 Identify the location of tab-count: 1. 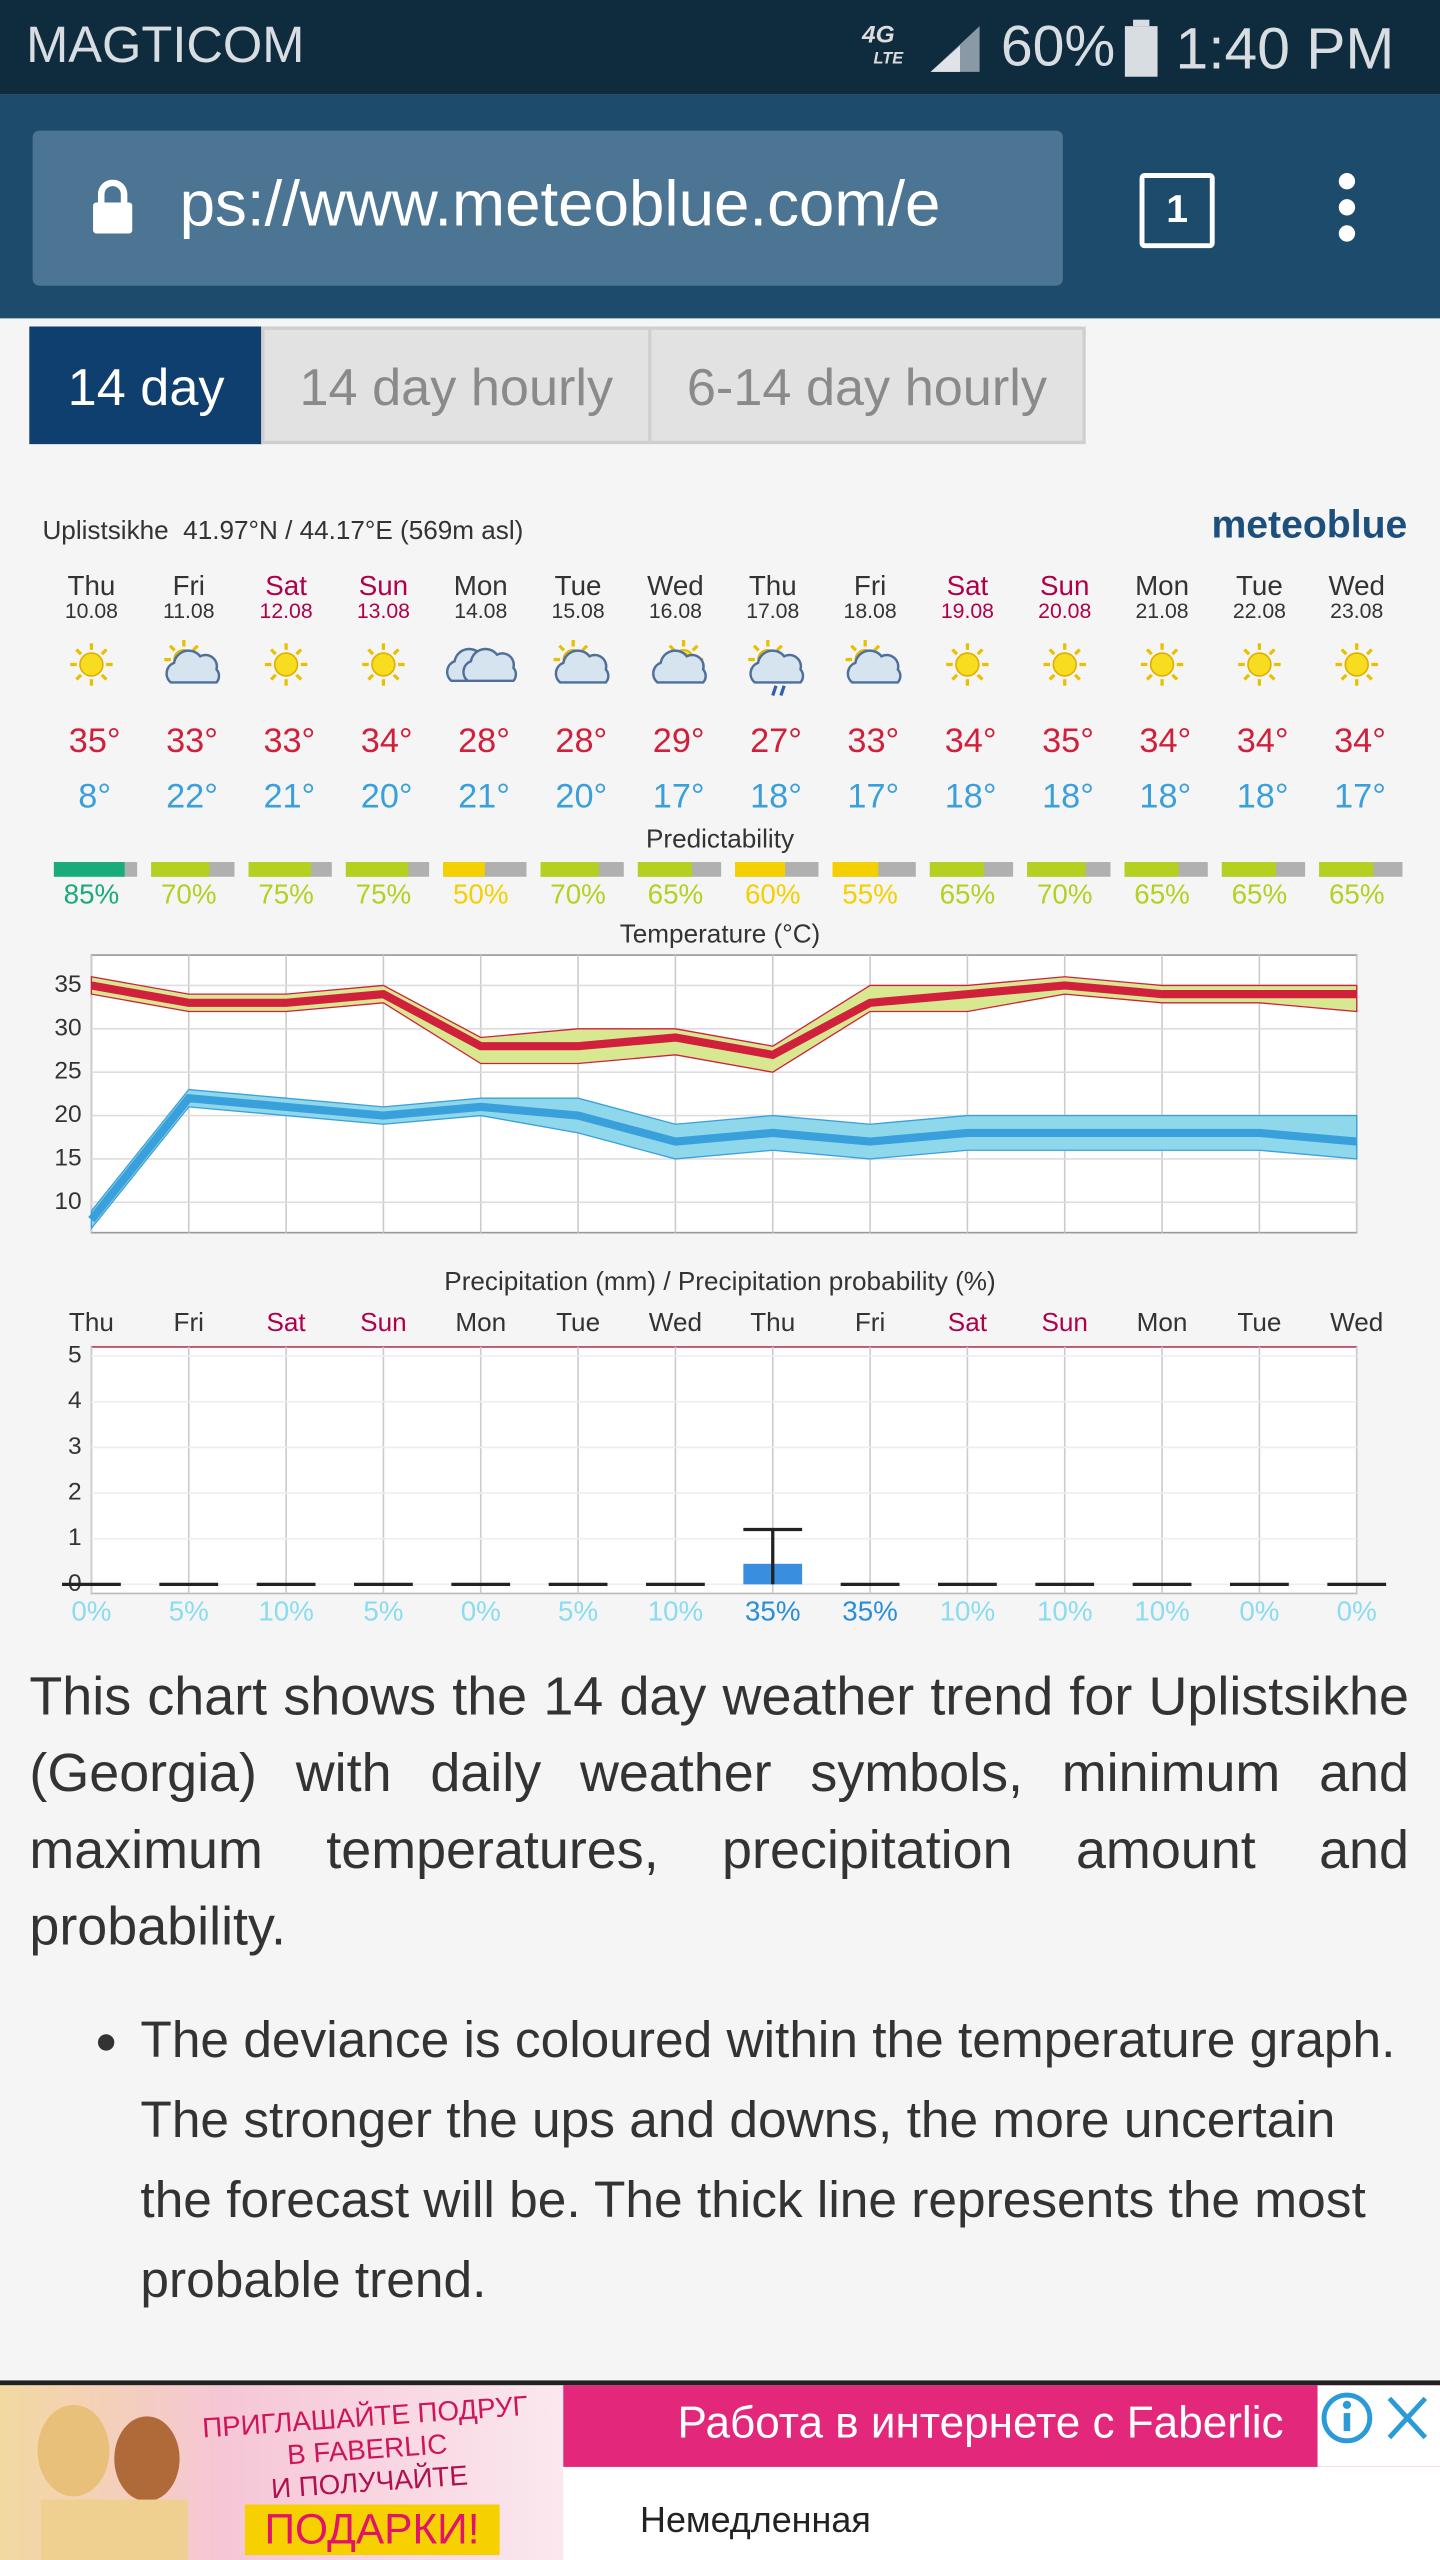
(1177, 211).